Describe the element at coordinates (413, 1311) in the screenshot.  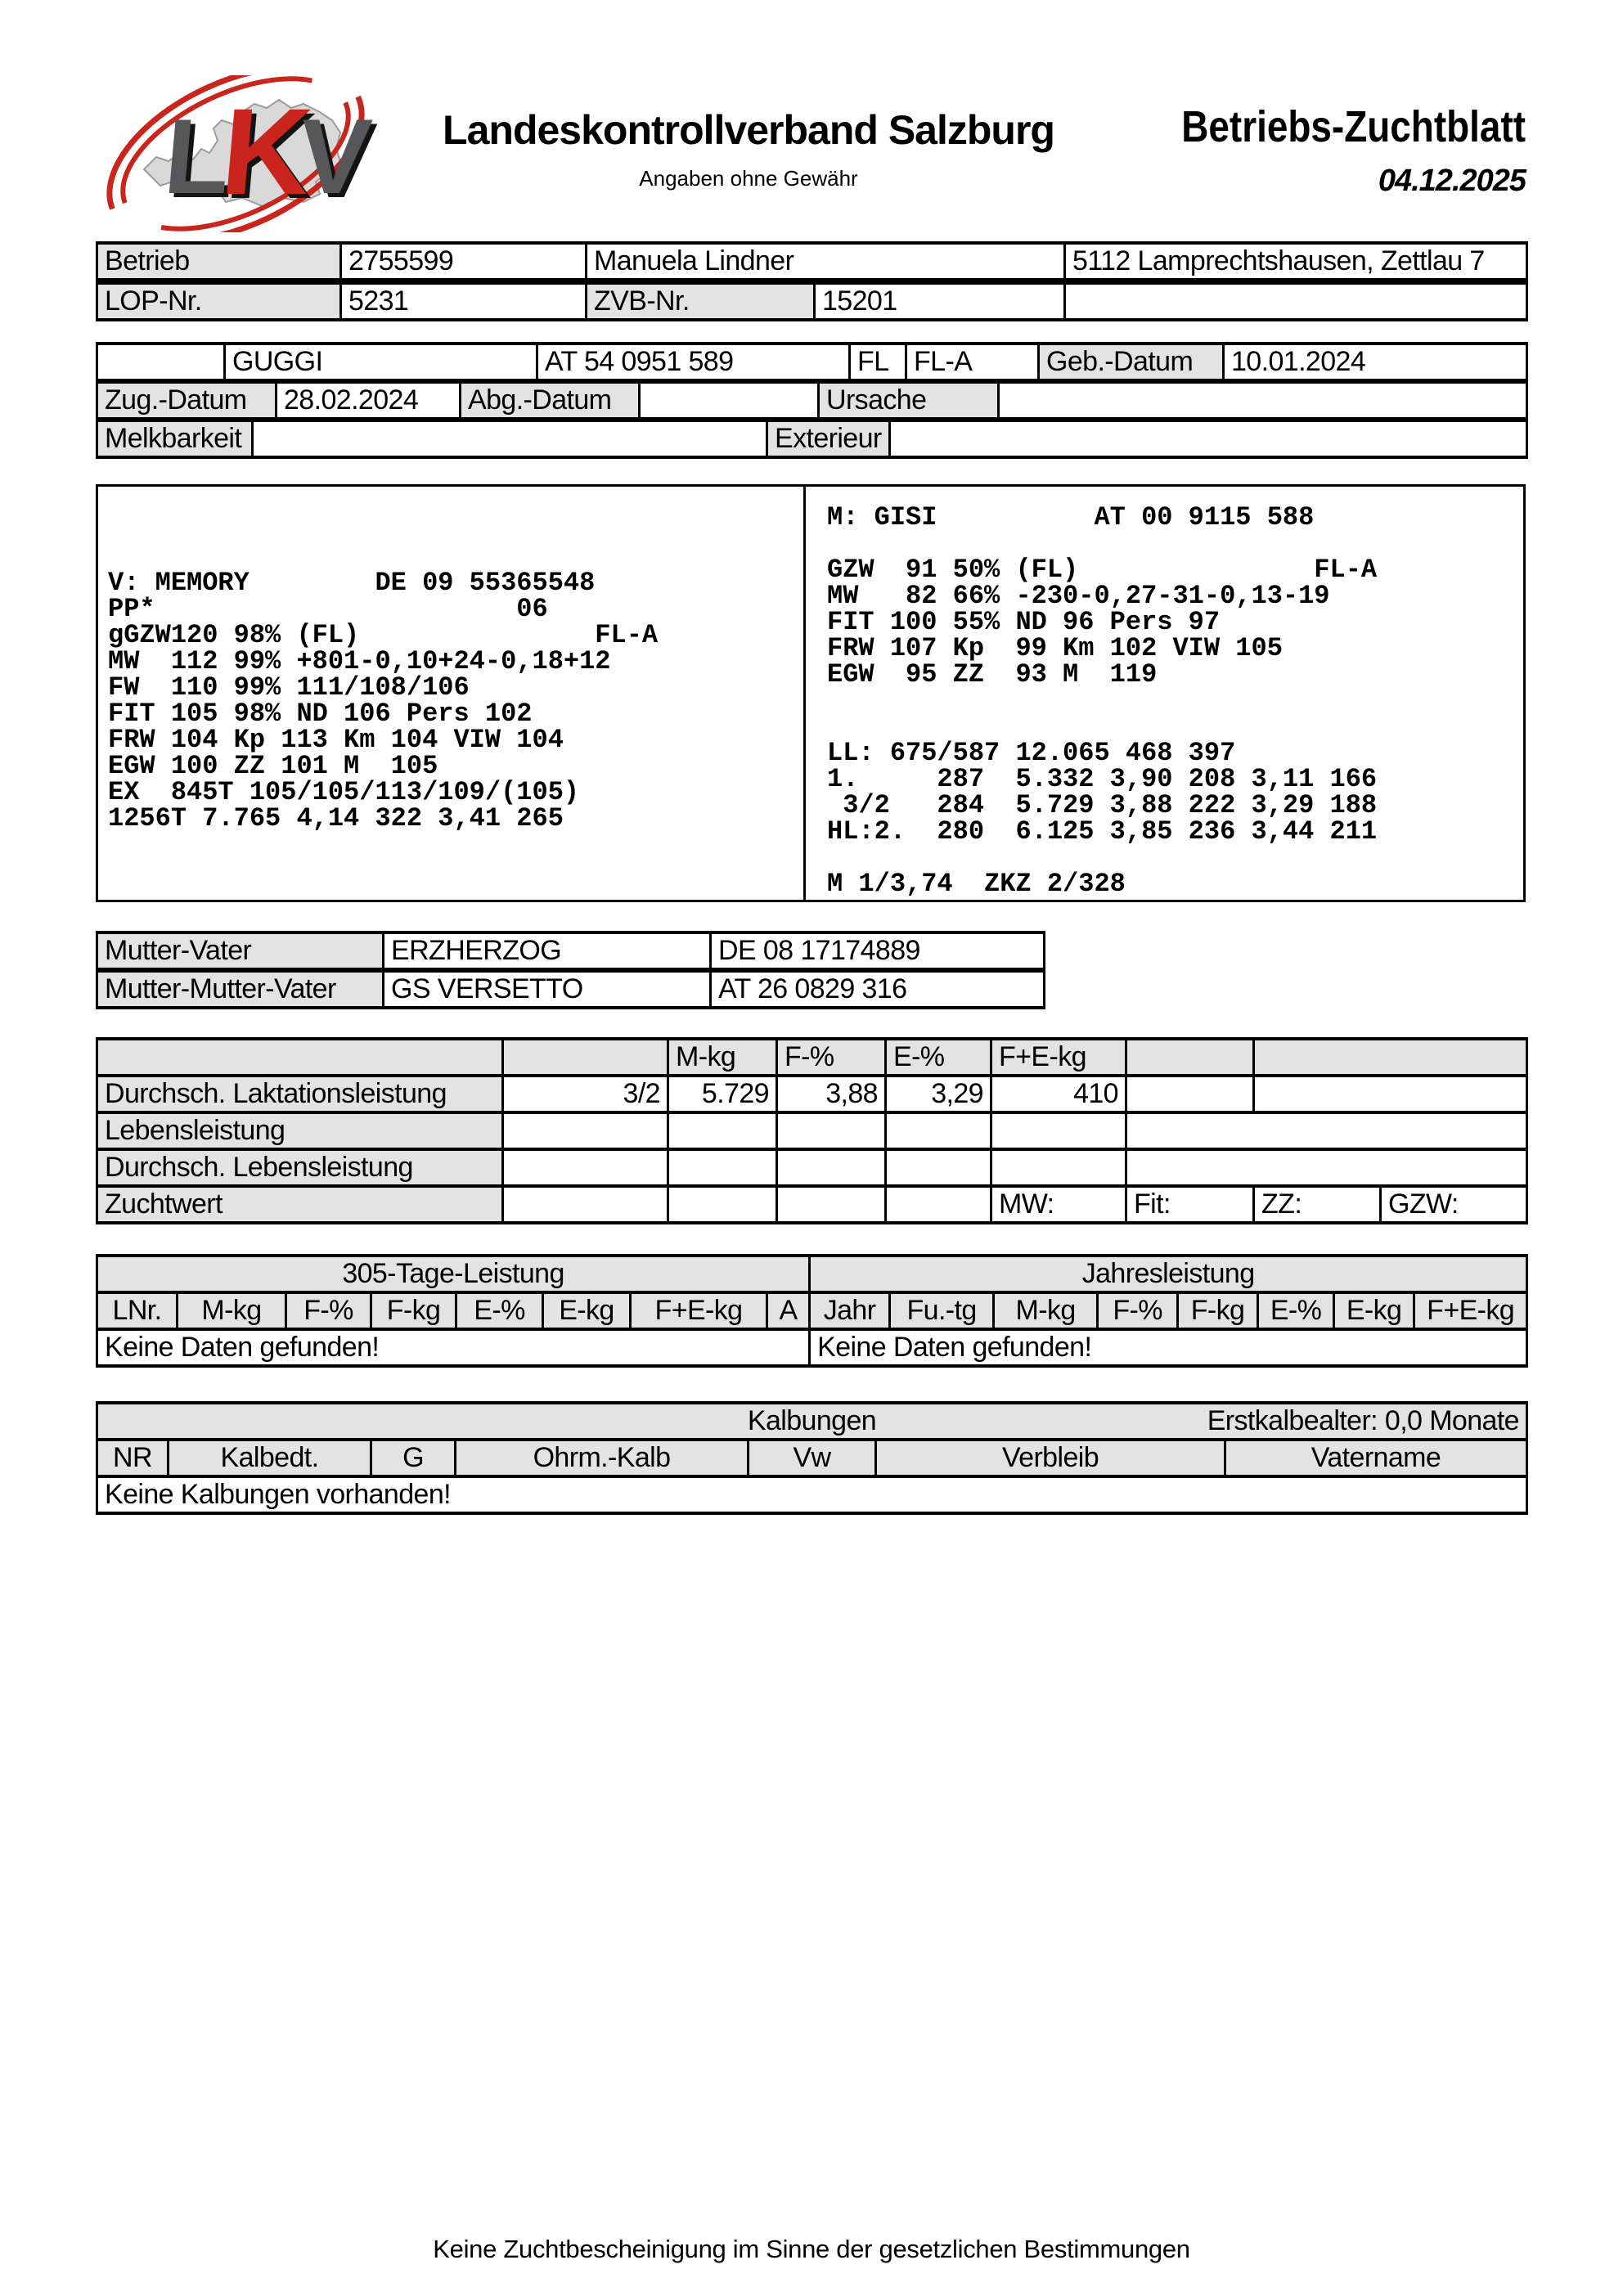
I see `t305-col-fkg: F-kg` at that location.